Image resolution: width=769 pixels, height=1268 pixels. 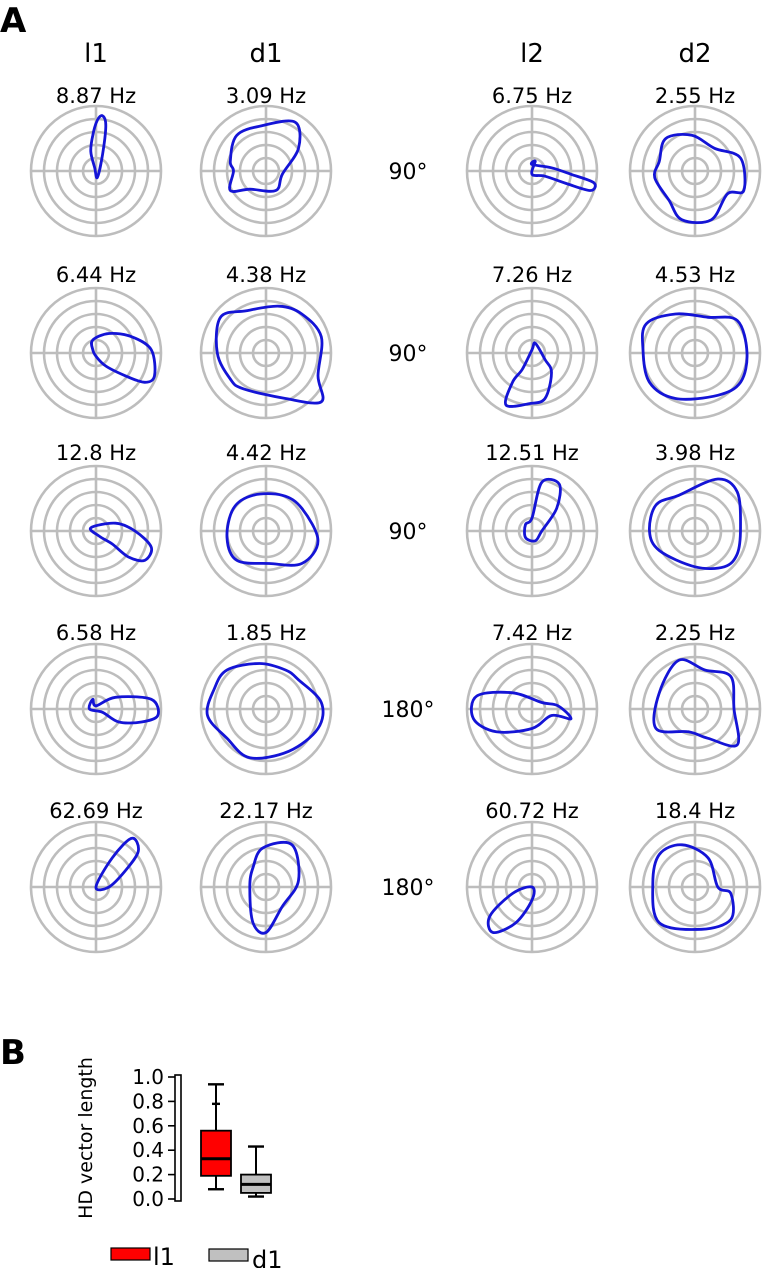 What do you see at coordinates (148, 1126) in the screenshot?
I see `y-tick-label: 0.6` at bounding box center [148, 1126].